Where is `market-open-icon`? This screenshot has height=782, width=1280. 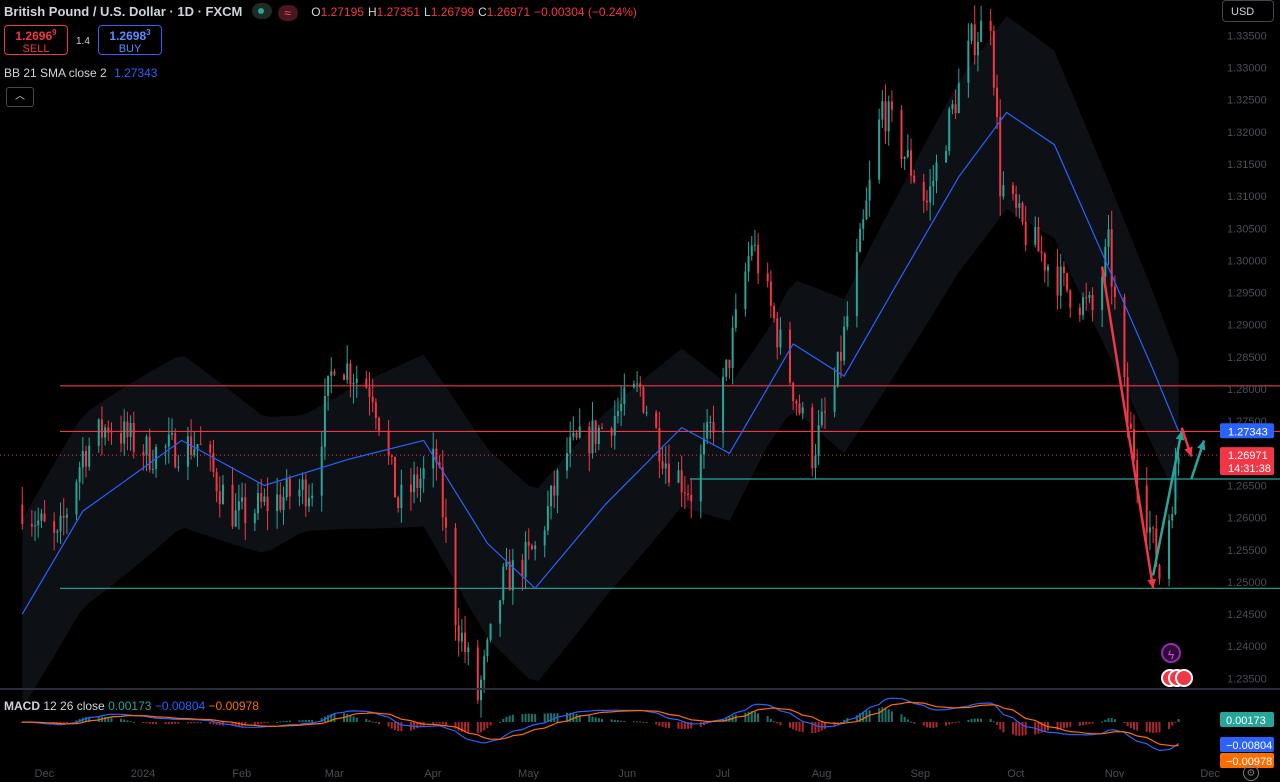
market-open-icon is located at coordinates (261, 11).